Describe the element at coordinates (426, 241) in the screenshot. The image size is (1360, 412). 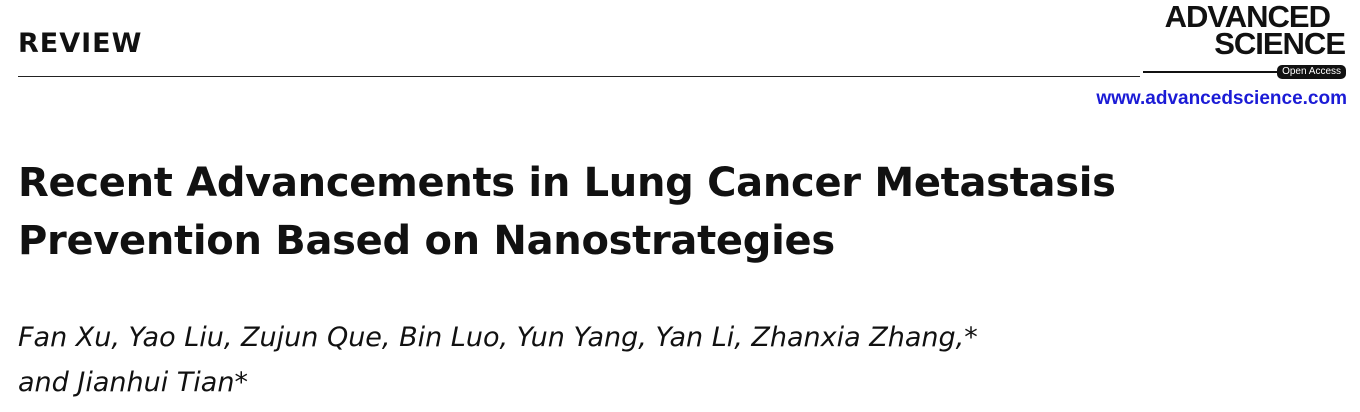
I see `title-line: Prevention Based on Nanostrategies` at that location.